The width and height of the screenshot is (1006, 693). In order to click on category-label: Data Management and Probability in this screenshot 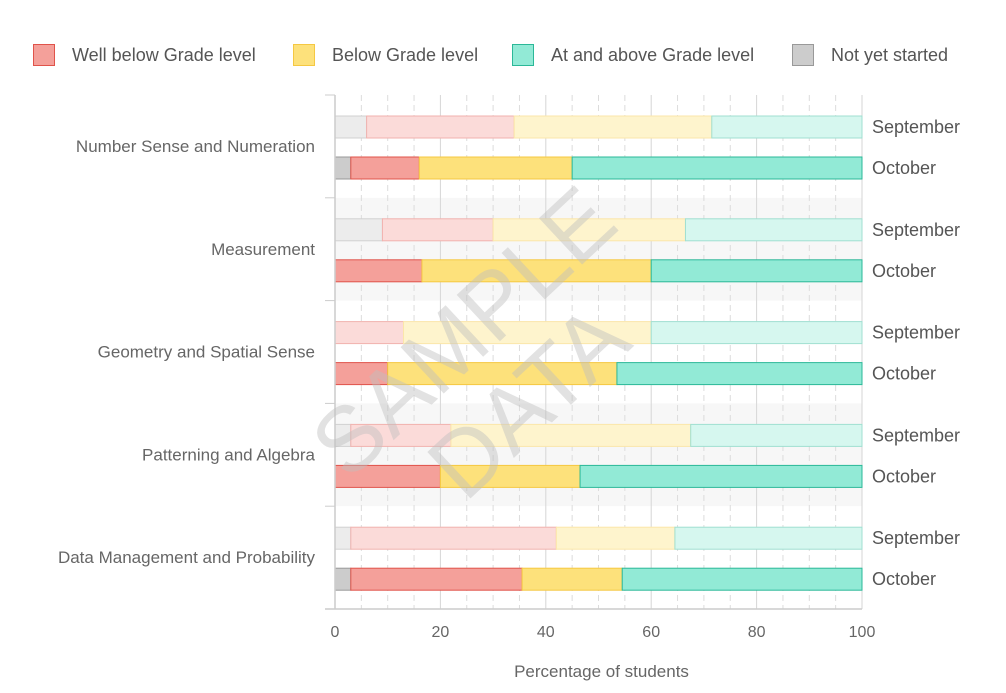, I will do `click(187, 557)`.